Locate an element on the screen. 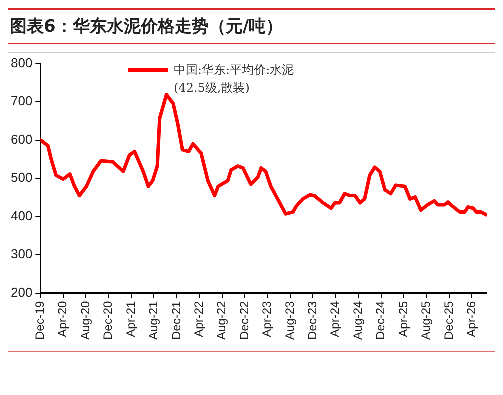 This screenshot has height=395, width=503. x-tick-label: Aug-23 is located at coordinates (289, 320).